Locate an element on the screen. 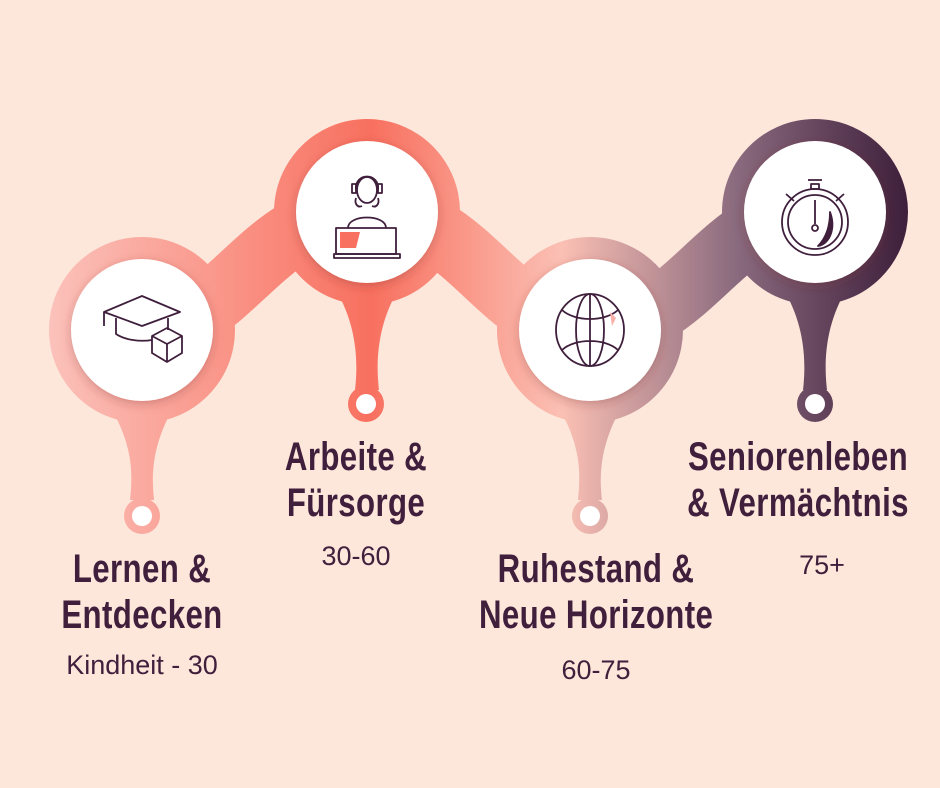 Image resolution: width=940 pixels, height=788 pixels. stopwatch-icon is located at coordinates (815, 217).